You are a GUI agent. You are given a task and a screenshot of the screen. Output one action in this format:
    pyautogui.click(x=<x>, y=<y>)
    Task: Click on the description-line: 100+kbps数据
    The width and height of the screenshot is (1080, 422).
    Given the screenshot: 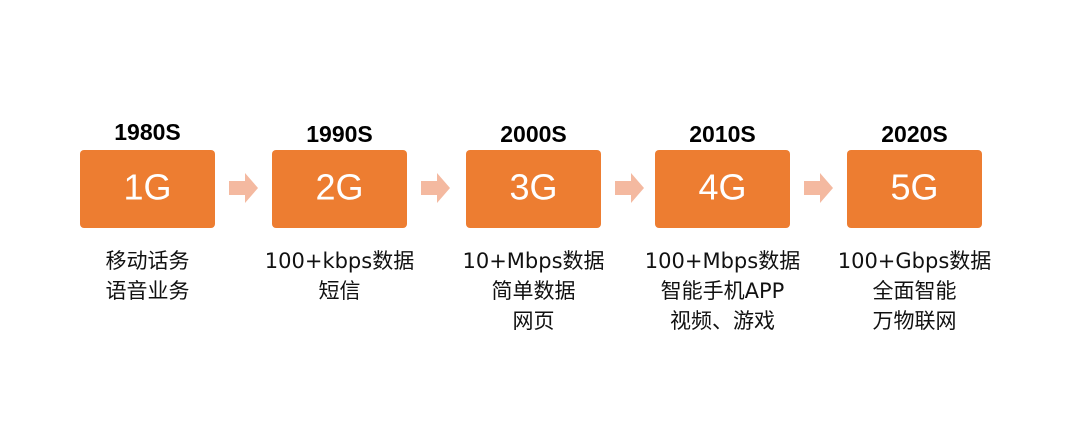 What is the action you would take?
    pyautogui.click(x=339, y=261)
    